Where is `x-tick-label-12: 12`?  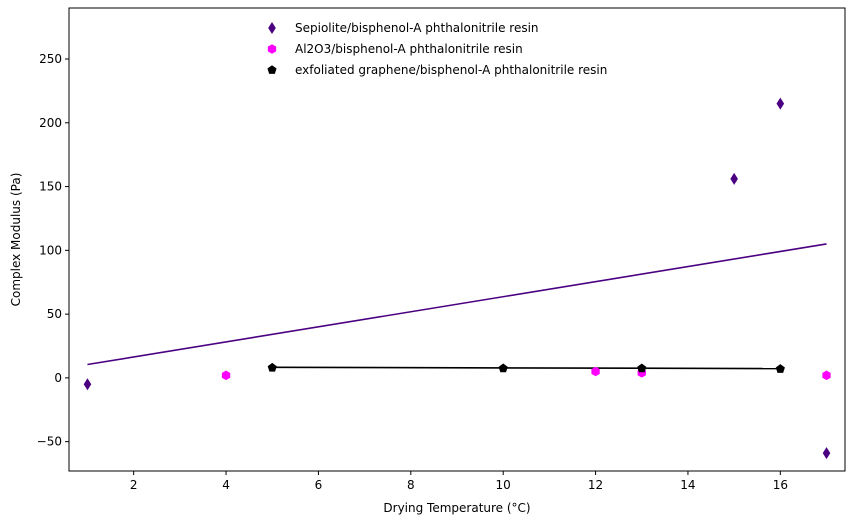 x-tick-label-12: 12 is located at coordinates (595, 485).